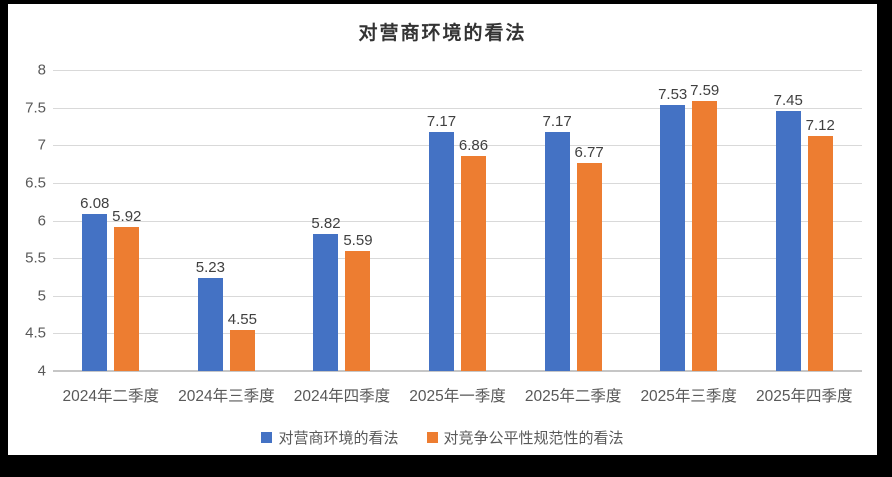  I want to click on y-axis-tick-label: 6, so click(41, 220).